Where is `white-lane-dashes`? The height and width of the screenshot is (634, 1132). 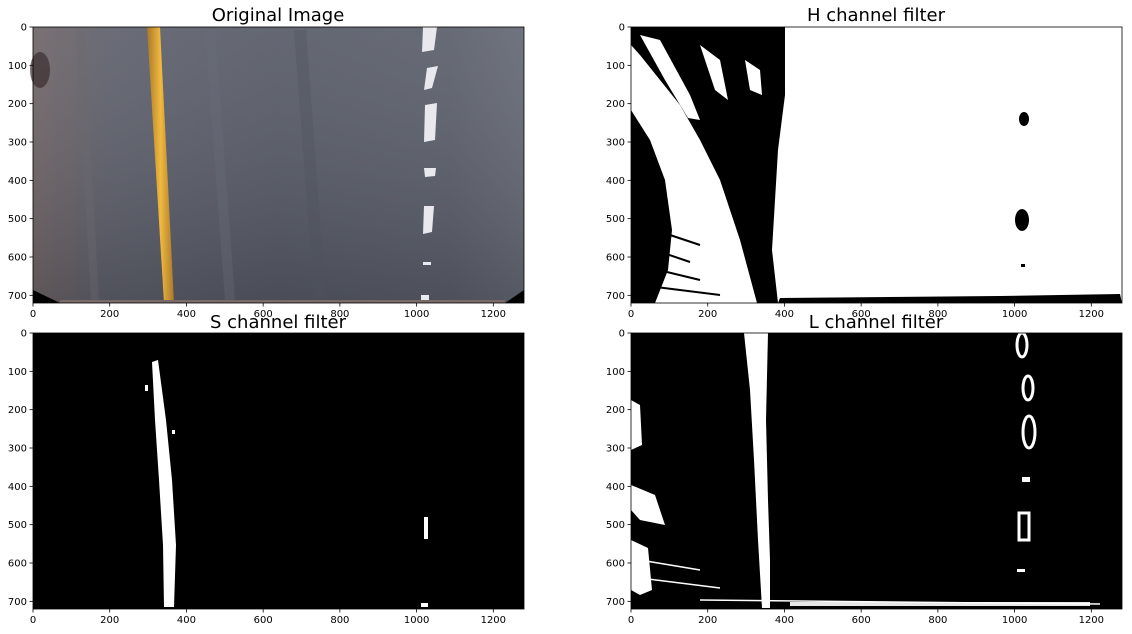 white-lane-dashes is located at coordinates (429, 164).